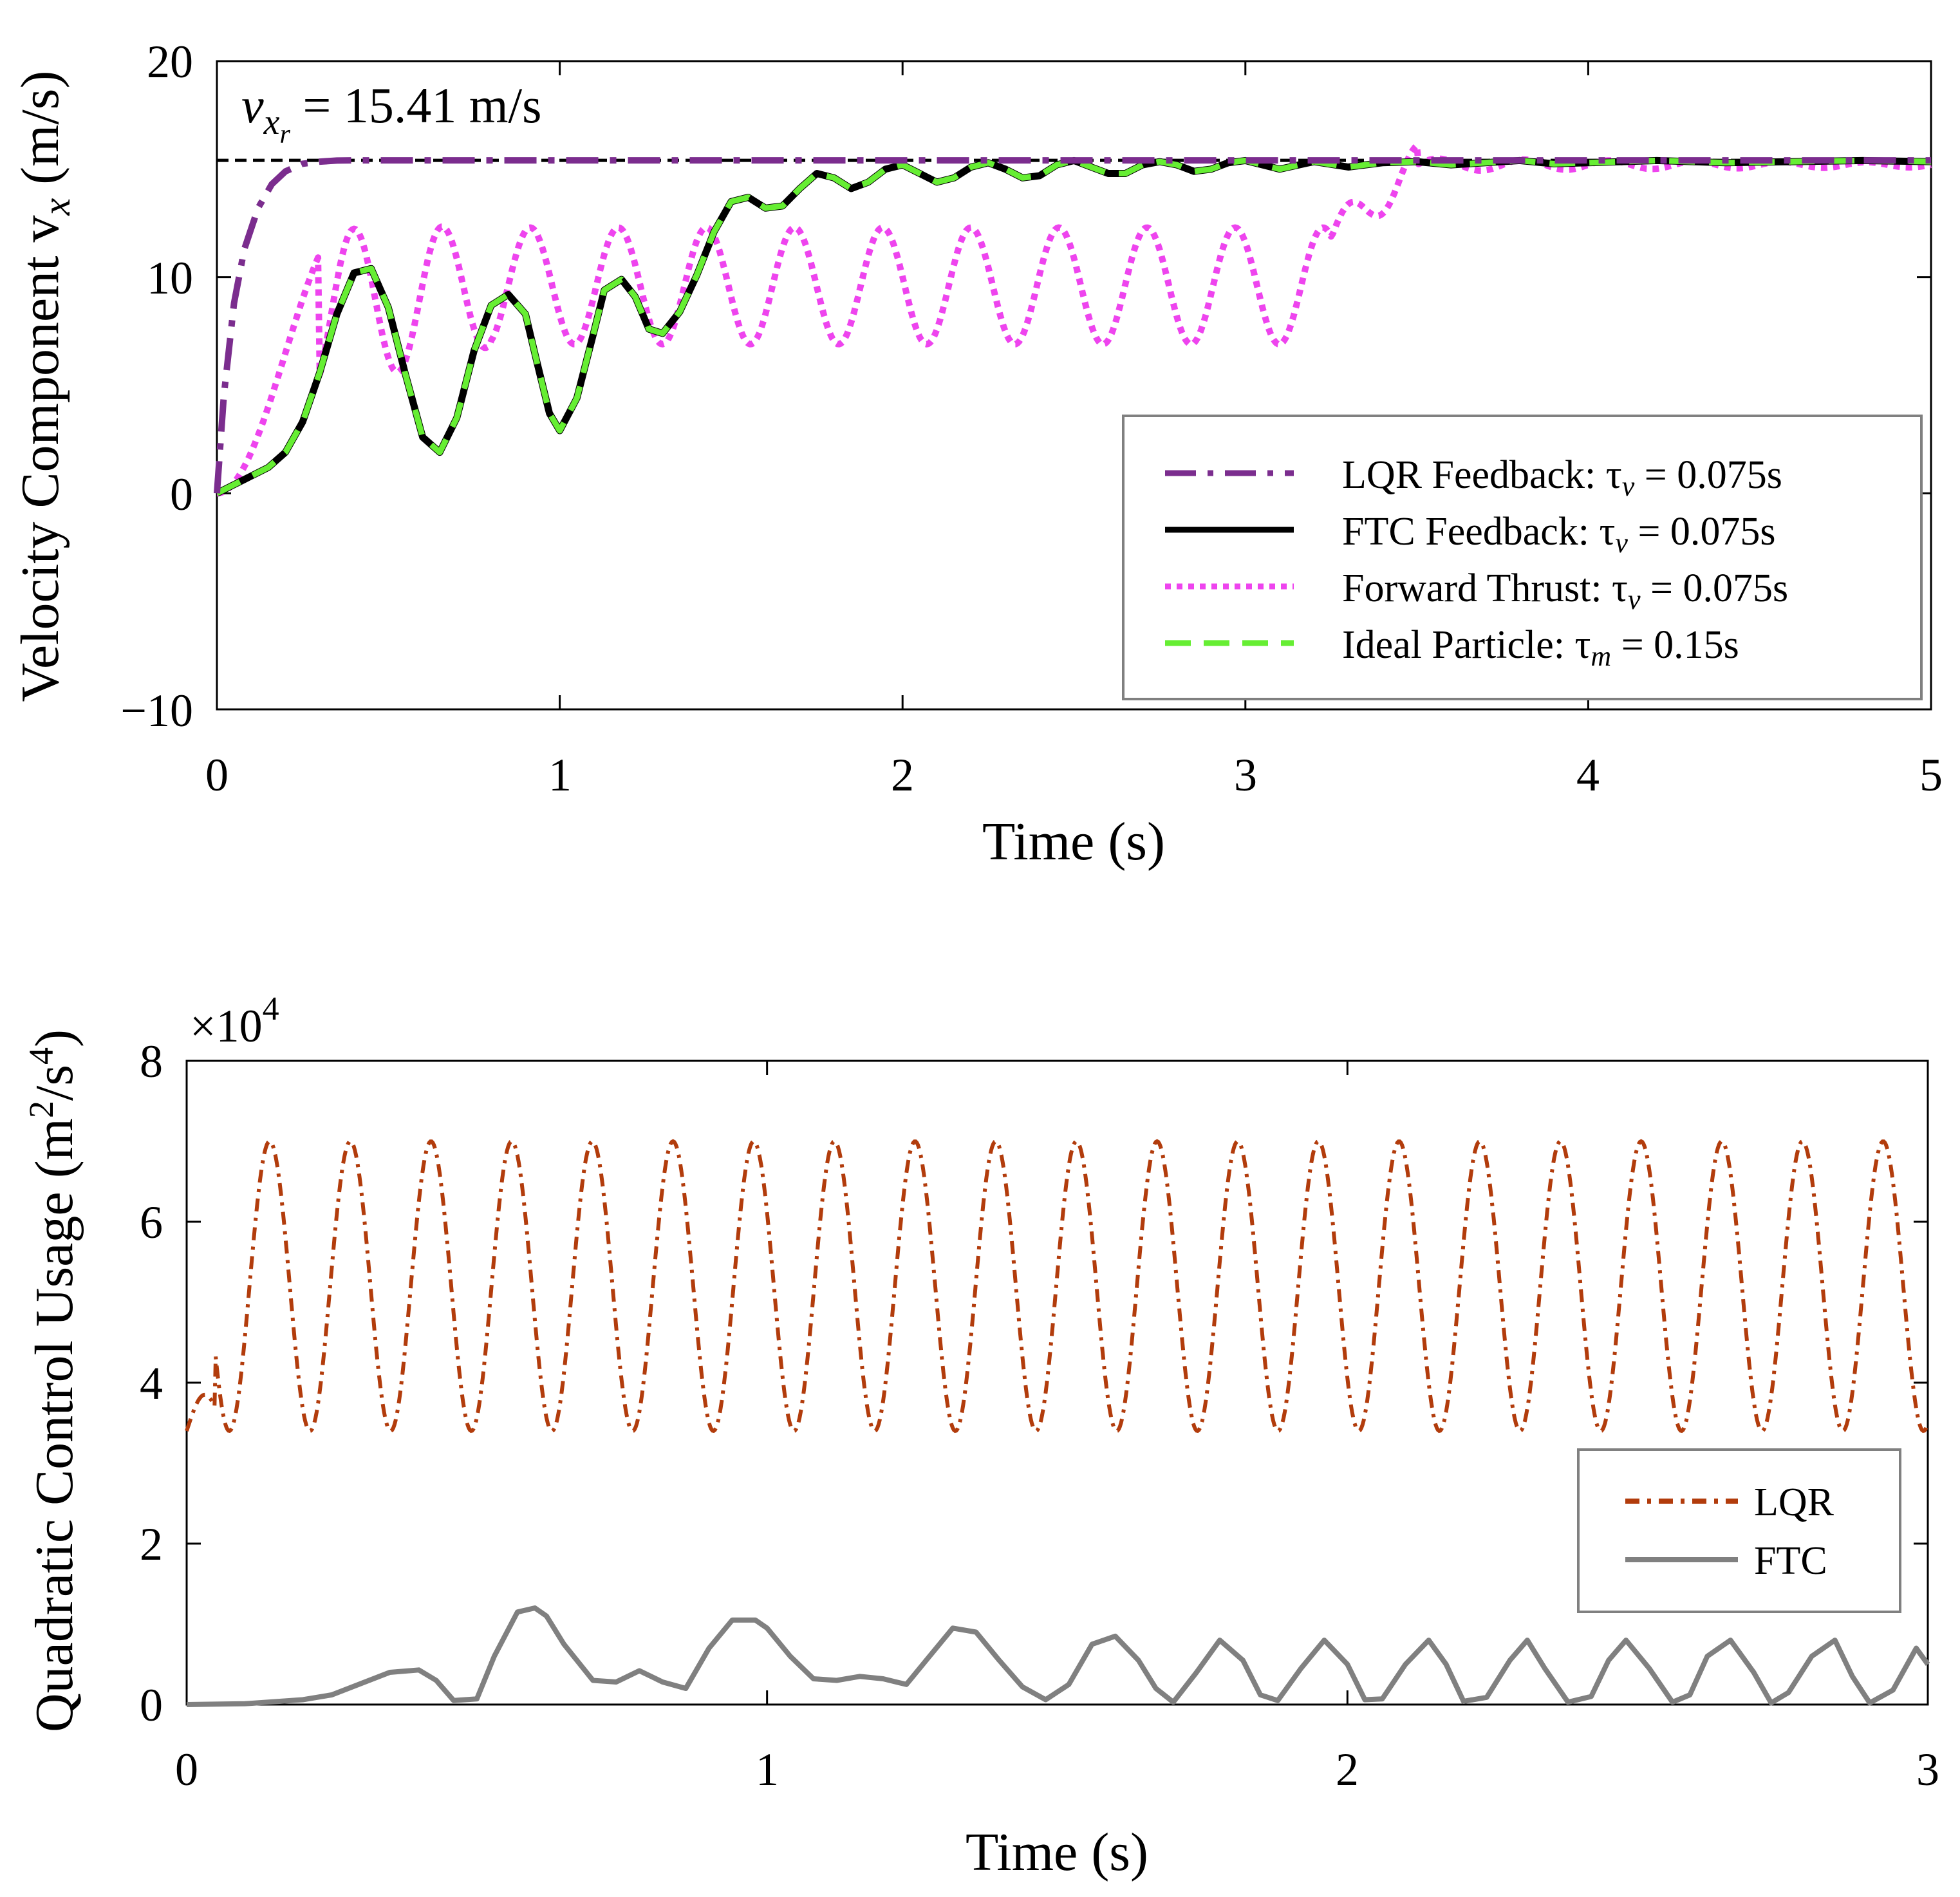 This screenshot has width=1960, height=1897. I want to click on series-line-ftc, so click(1058, 1656).